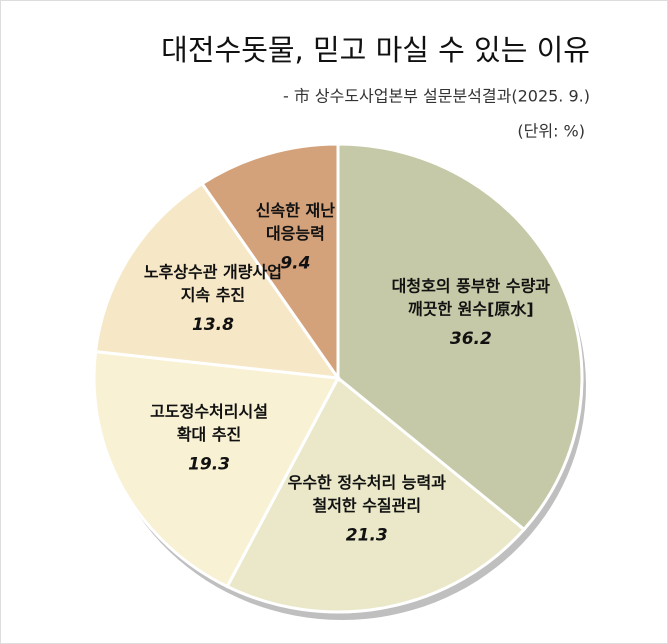 Image resolution: width=668 pixels, height=644 pixels. Describe the element at coordinates (213, 295) in the screenshot. I see `slice-label: 지속 추진` at that location.